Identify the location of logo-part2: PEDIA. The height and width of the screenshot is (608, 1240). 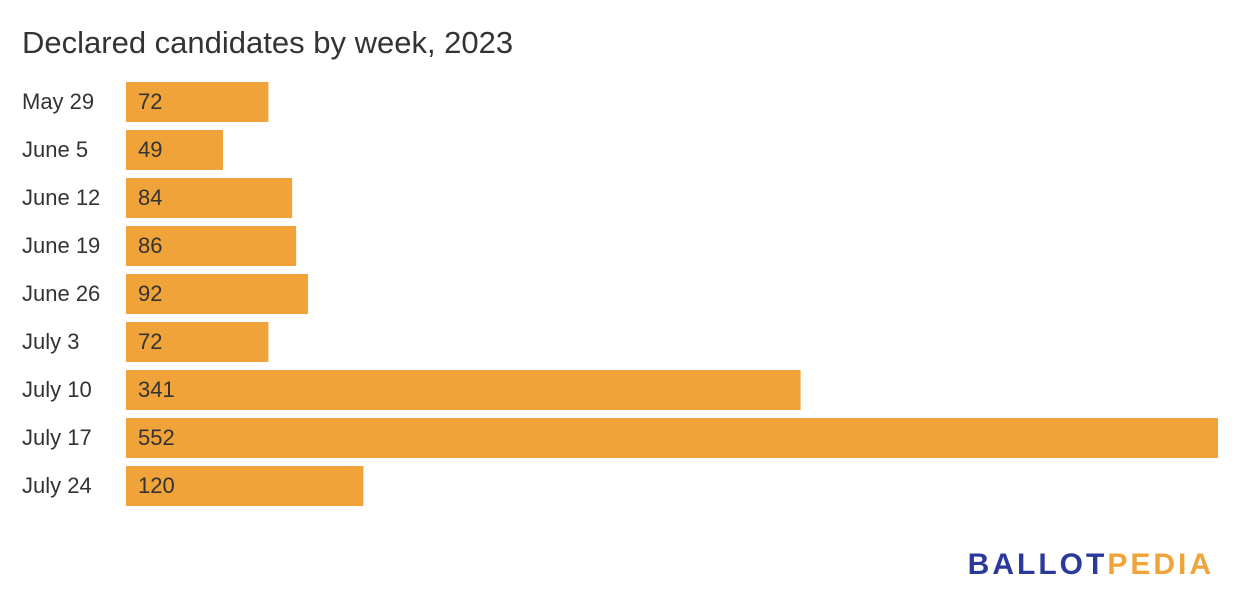
(1160, 564).